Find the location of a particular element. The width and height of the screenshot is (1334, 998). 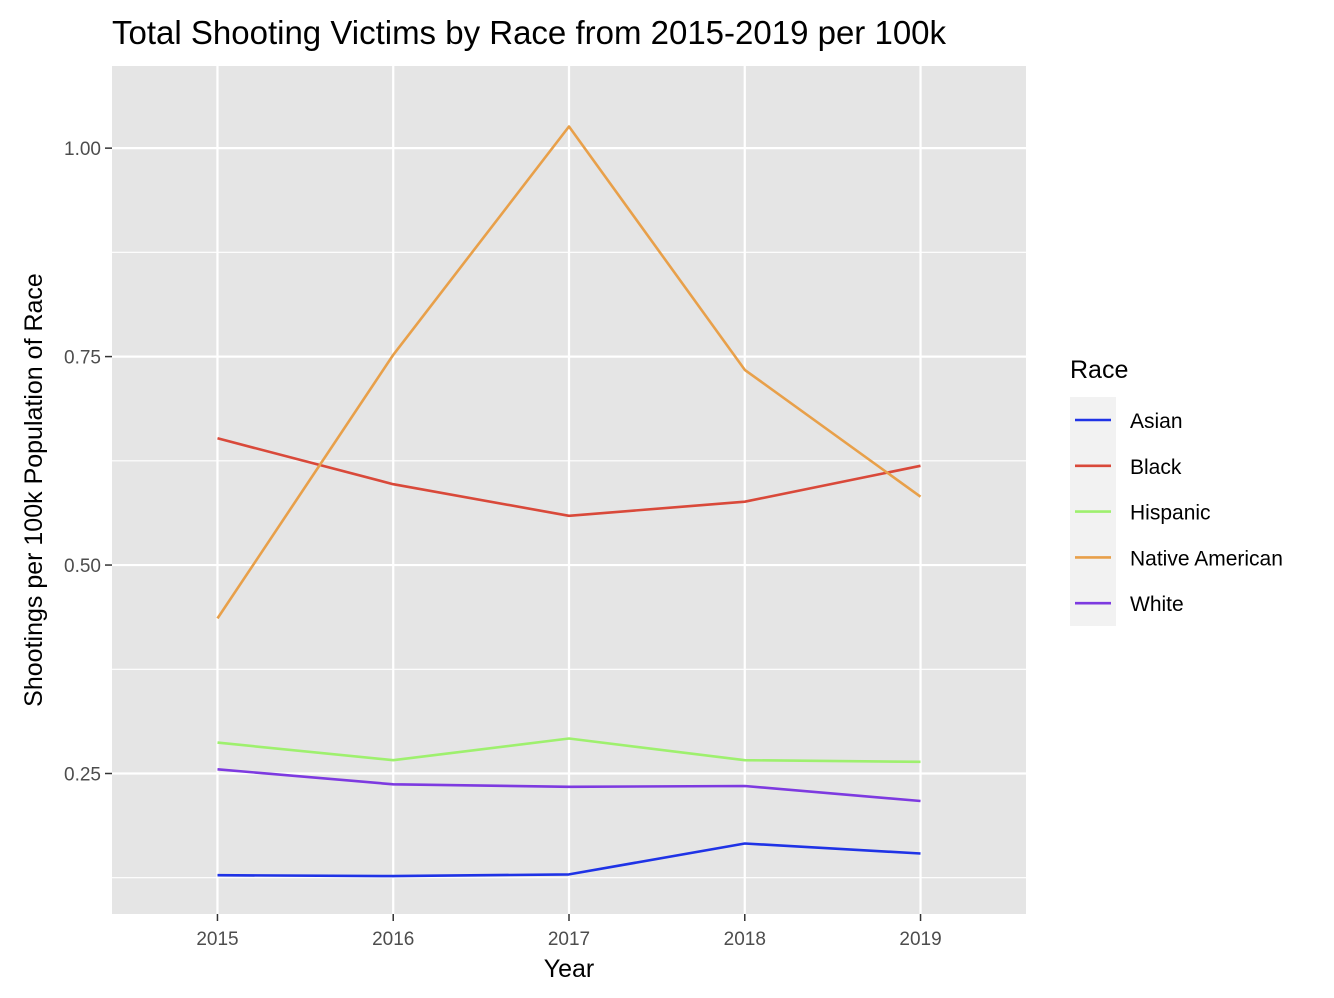

legend-title: Race is located at coordinates (1099, 370).